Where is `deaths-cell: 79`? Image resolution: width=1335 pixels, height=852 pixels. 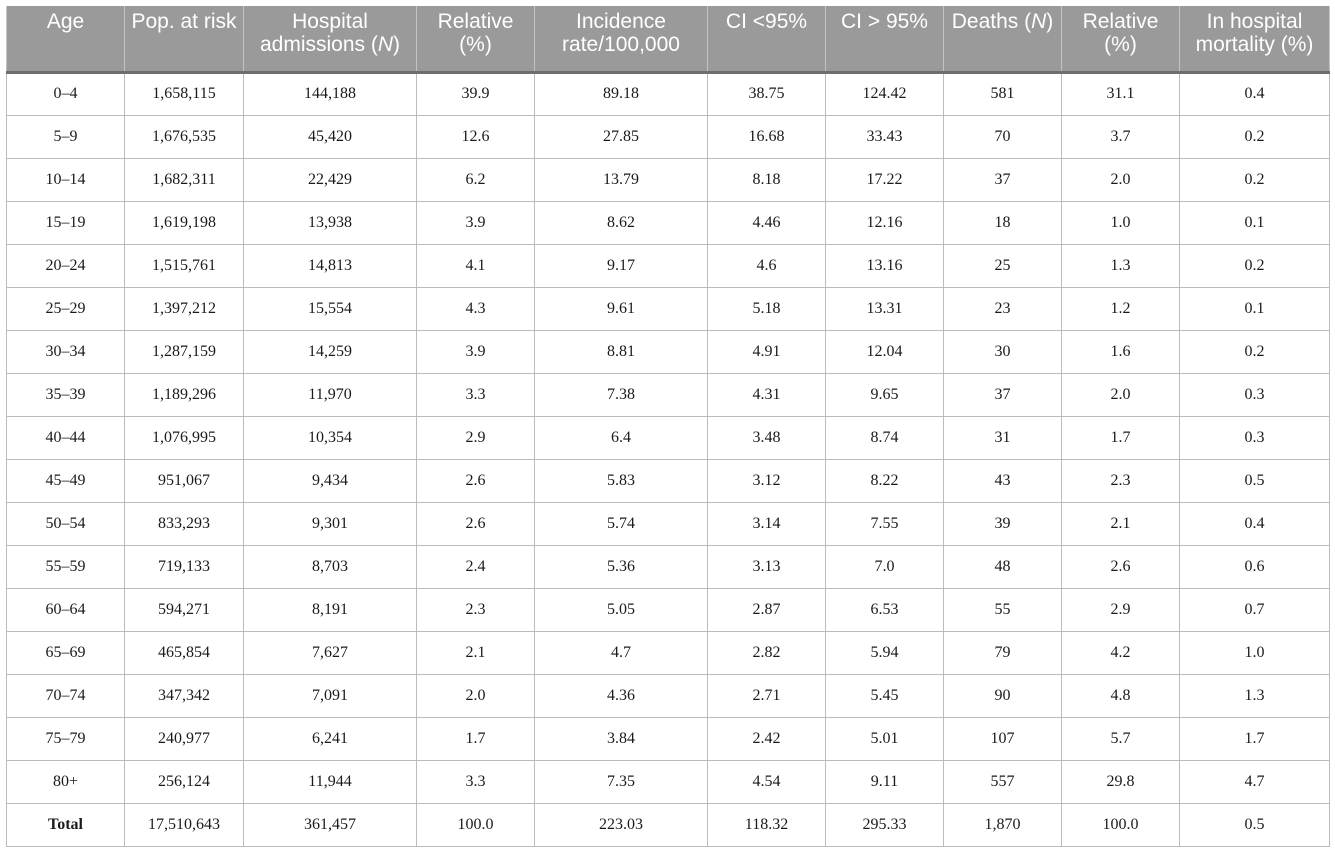
deaths-cell: 79 is located at coordinates (1002, 652).